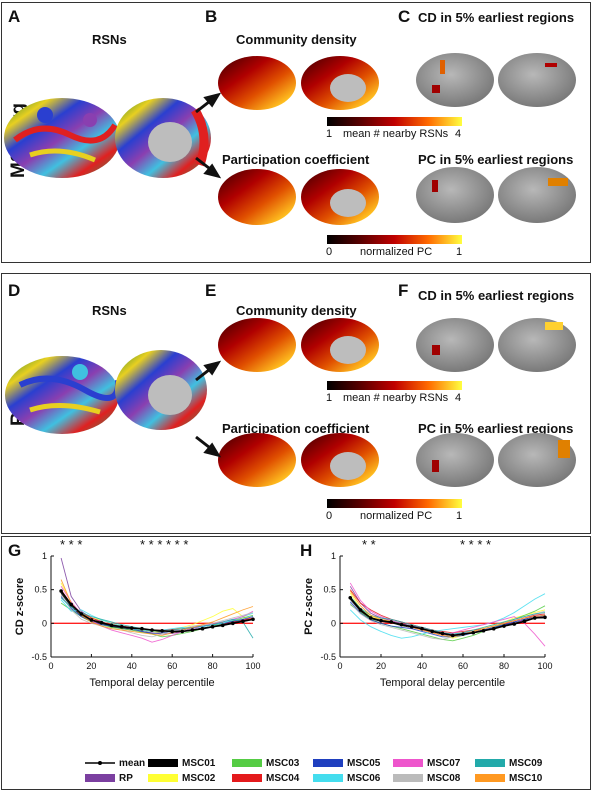  What do you see at coordinates (296, 310) in the screenshot?
I see `cd-title-e: Community density` at bounding box center [296, 310].